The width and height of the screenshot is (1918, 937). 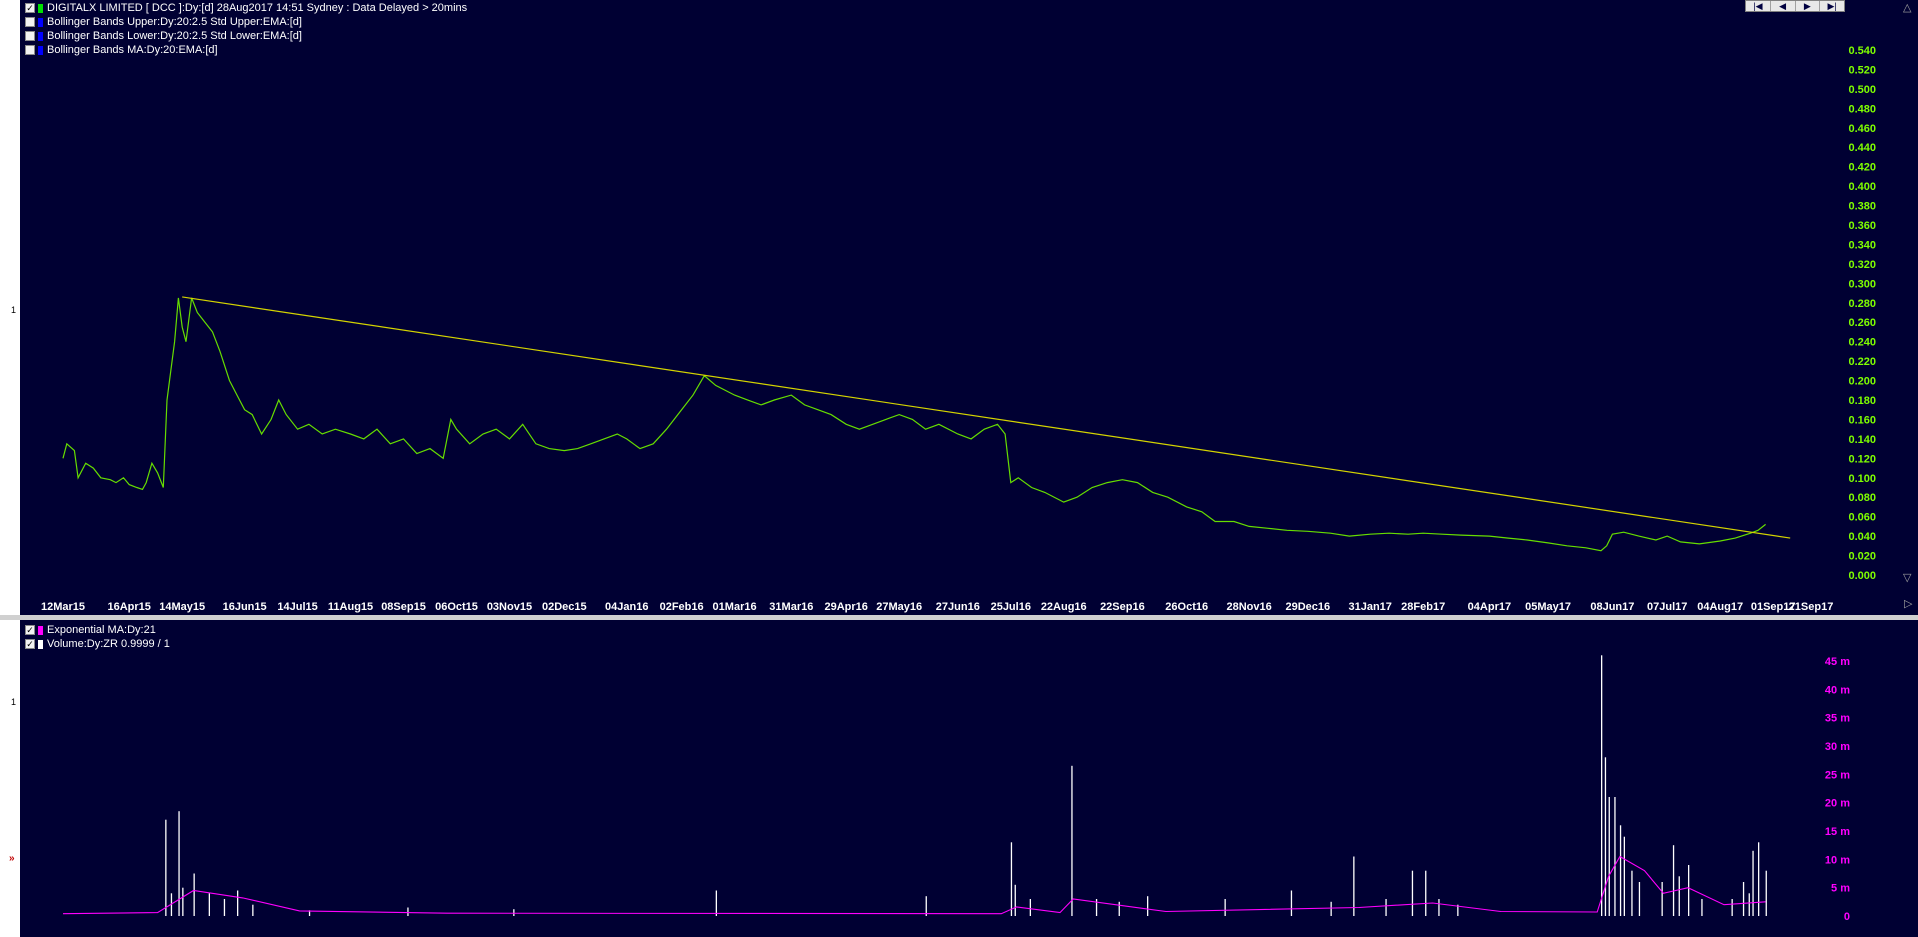 I want to click on x-tick-label: 28Feb17, so click(x=1423, y=607).